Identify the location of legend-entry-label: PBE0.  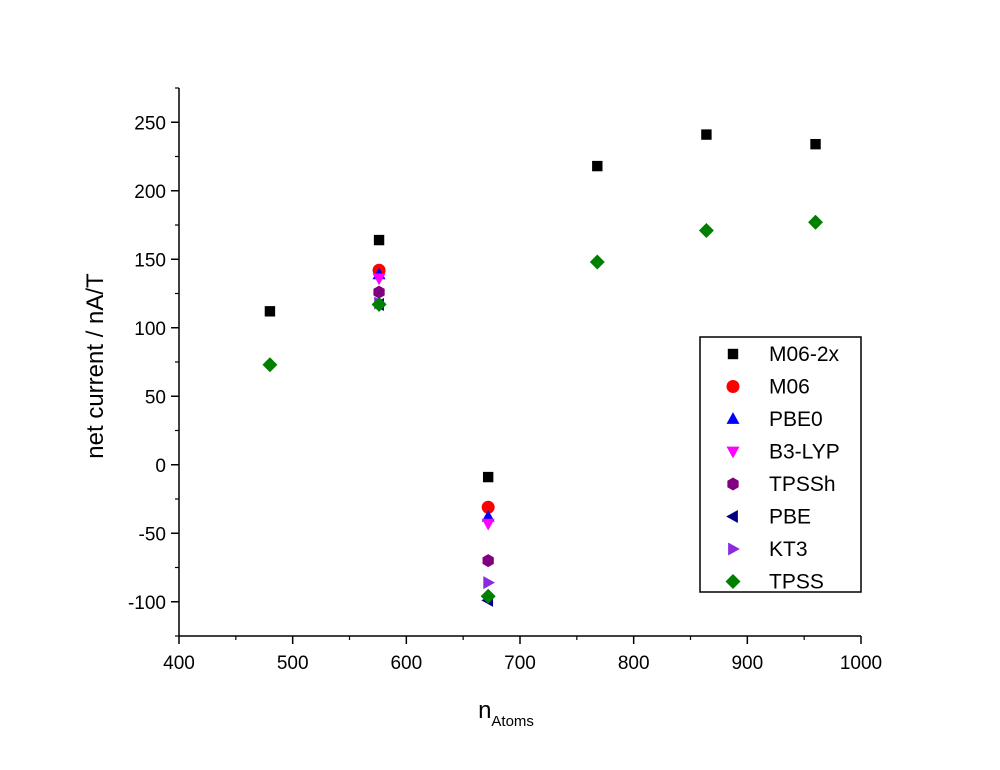
(796, 419).